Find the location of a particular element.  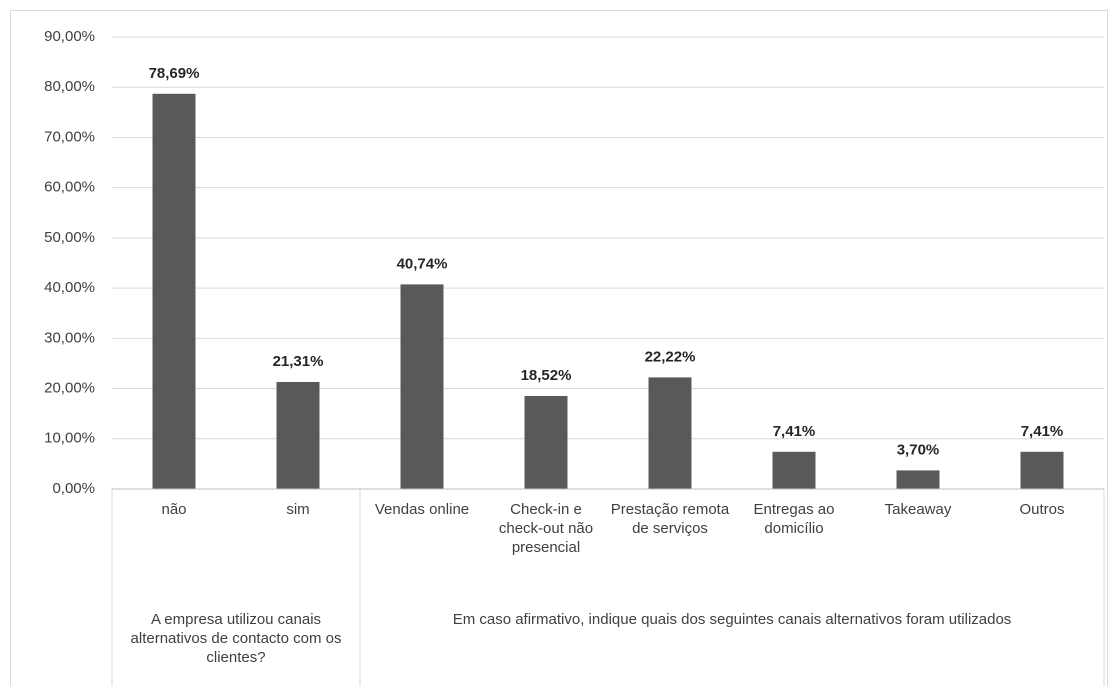

x-tick-label: Outros is located at coordinates (1042, 509).